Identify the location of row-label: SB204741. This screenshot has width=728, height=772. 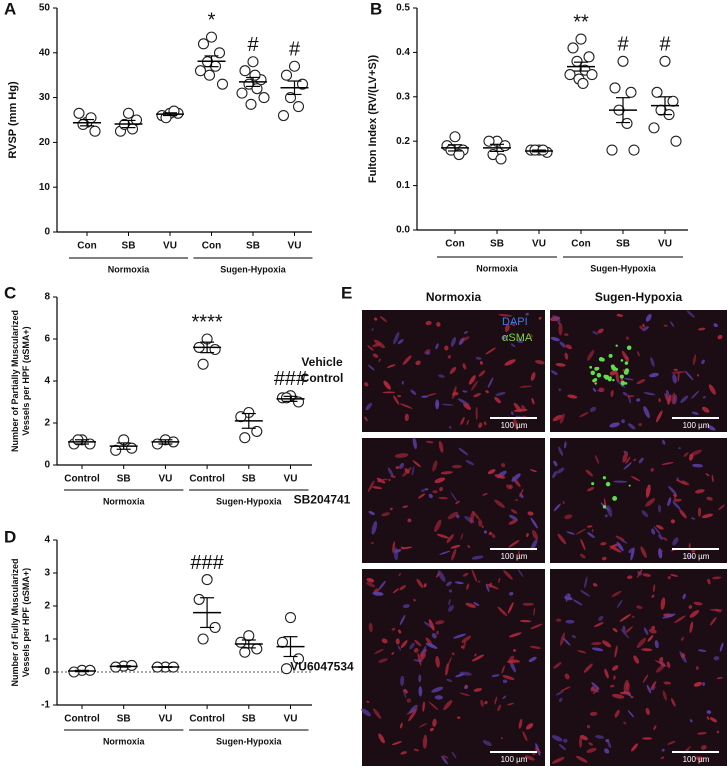
(322, 500).